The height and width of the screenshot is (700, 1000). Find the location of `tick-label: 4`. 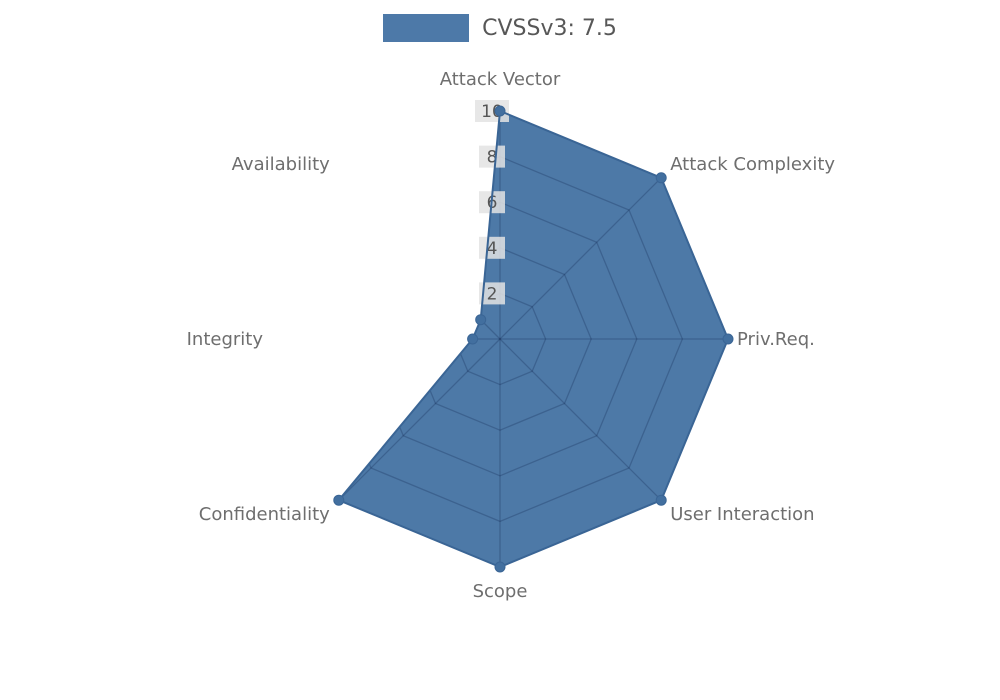

tick-label: 4 is located at coordinates (492, 249).